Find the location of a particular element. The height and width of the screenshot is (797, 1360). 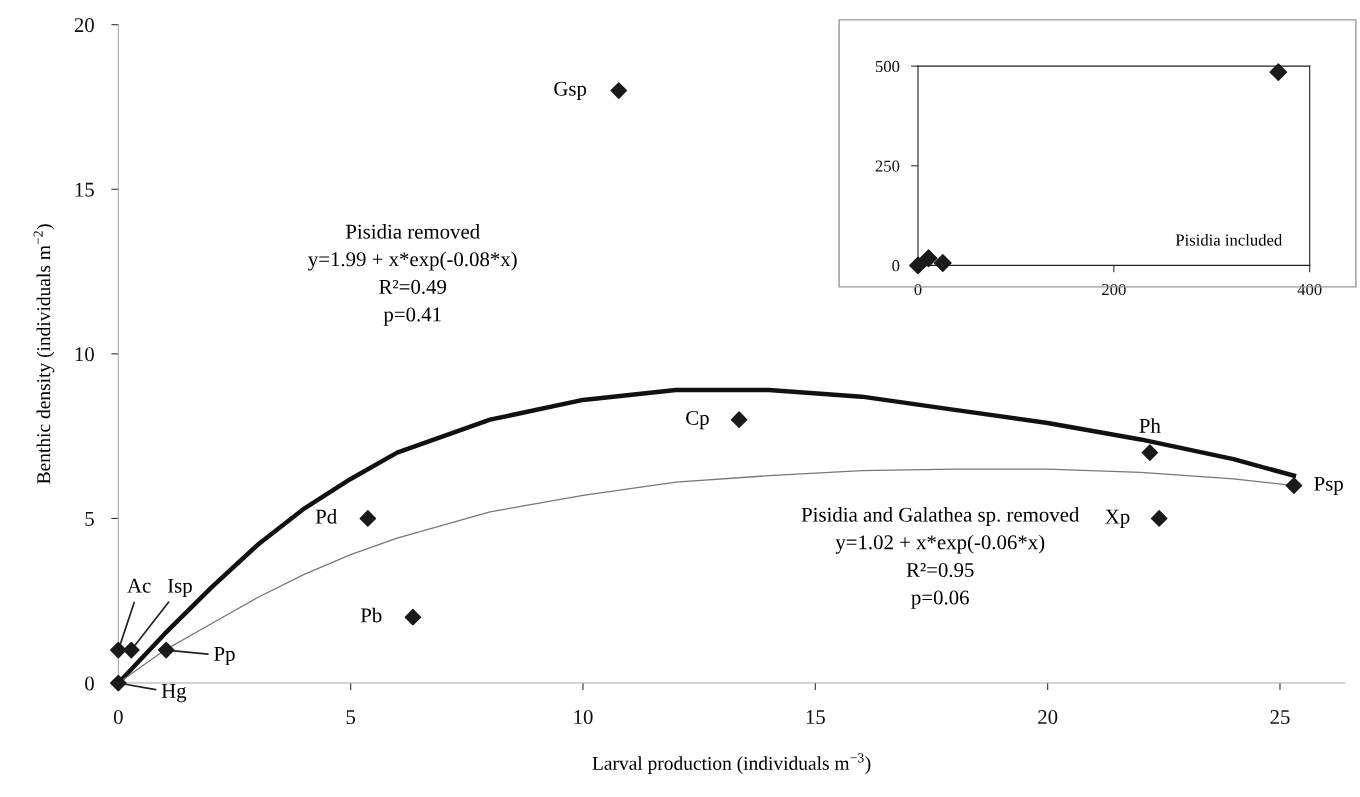

y-tick-label: 15 is located at coordinates (84, 189).